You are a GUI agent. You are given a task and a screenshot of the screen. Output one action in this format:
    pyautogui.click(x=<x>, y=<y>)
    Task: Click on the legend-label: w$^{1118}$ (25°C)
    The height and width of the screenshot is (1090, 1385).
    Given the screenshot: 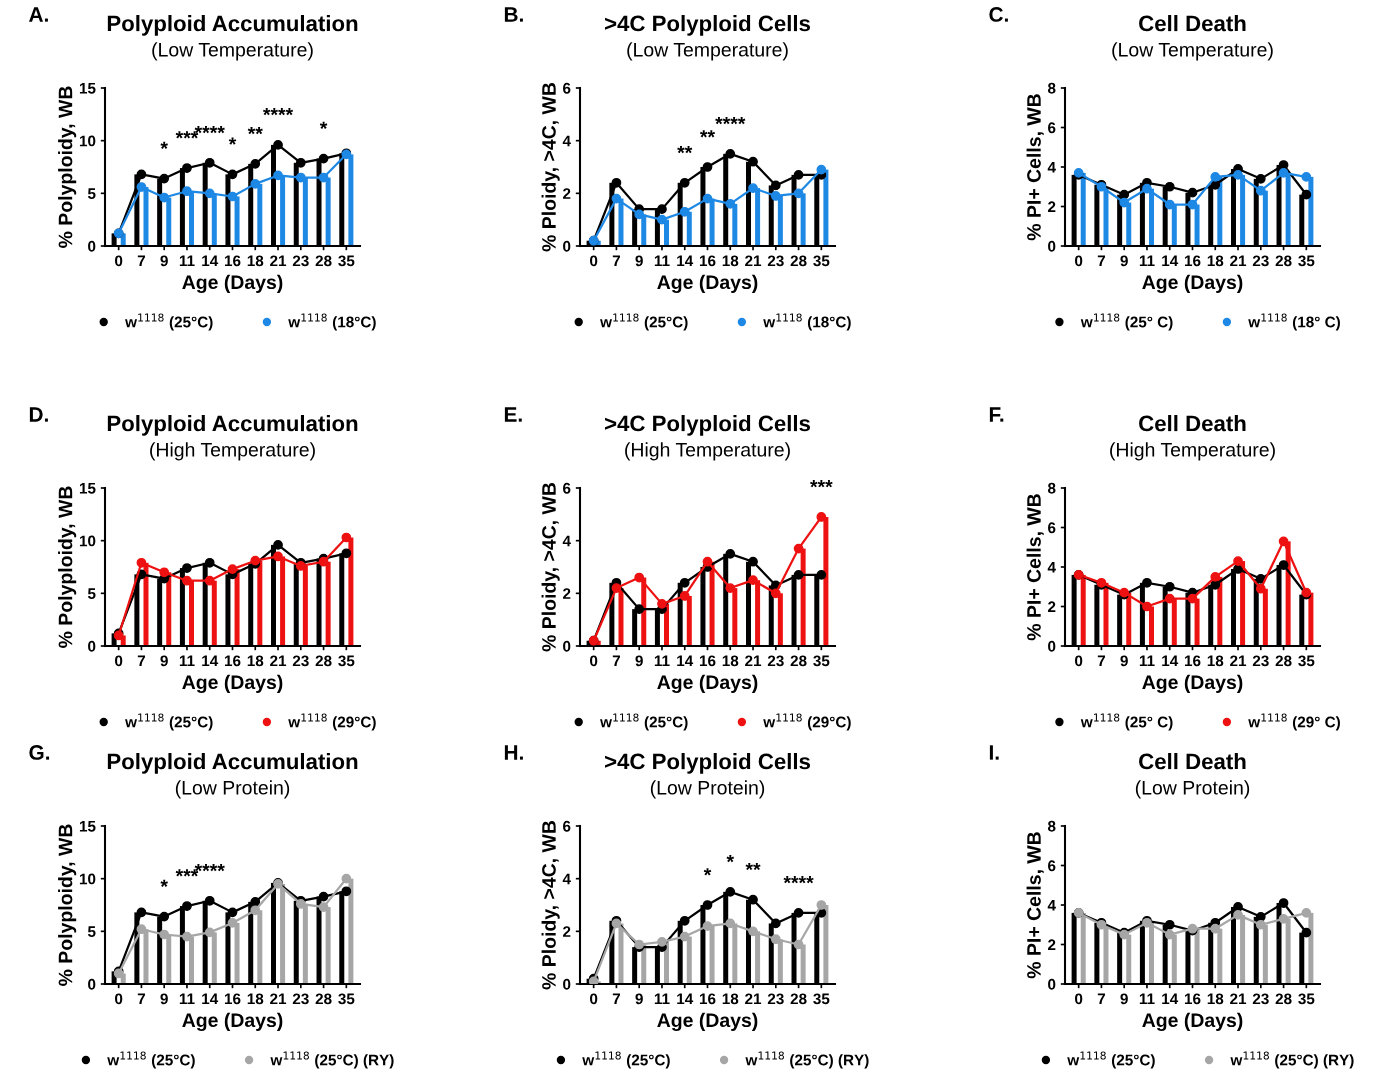 What is the action you would take?
    pyautogui.click(x=644, y=322)
    